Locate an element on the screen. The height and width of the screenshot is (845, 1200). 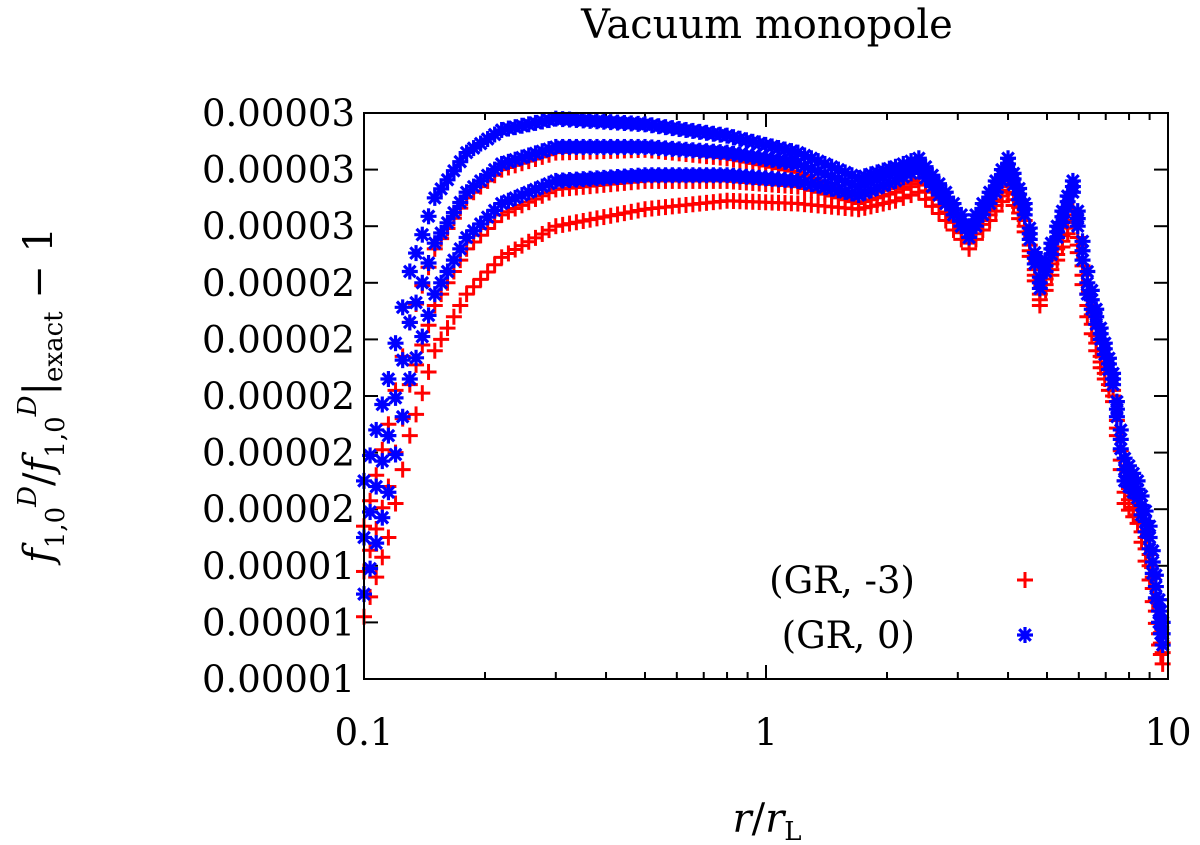
y-tick-label: 0.00001 is located at coordinates (278, 566).